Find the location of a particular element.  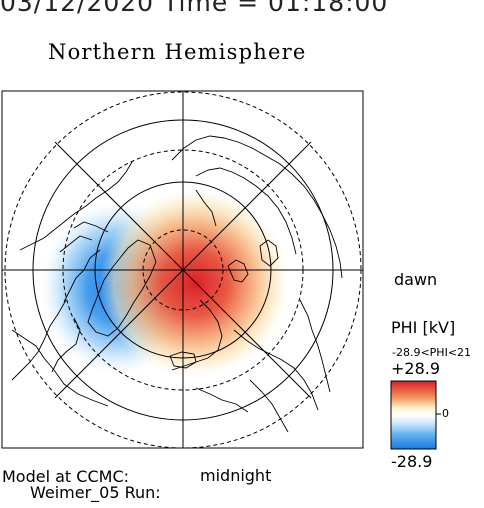

time-header: 03/12/2020 Time = 01:18:00 is located at coordinates (194, 8).